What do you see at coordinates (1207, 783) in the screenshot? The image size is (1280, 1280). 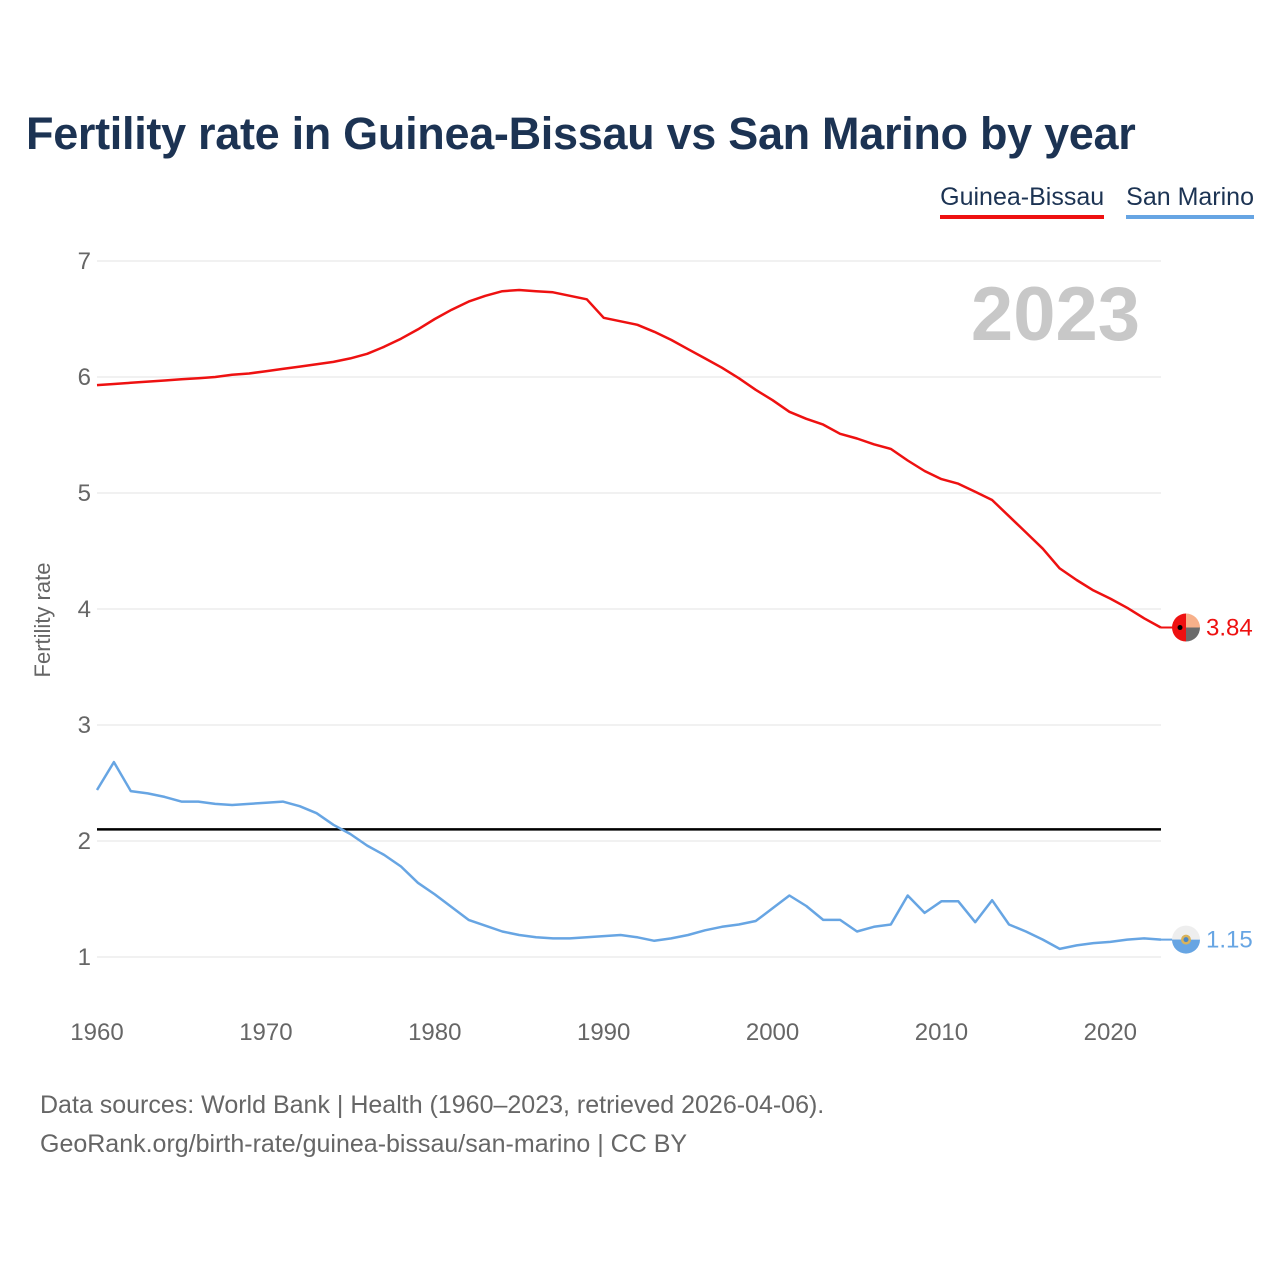 I see `end-markers: 3.84 1.15` at bounding box center [1207, 783].